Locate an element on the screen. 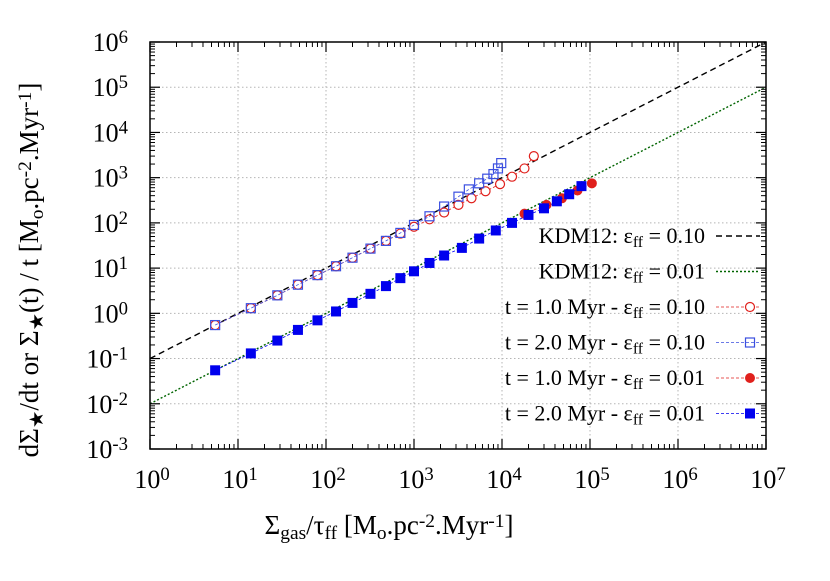  x-tick-label: 10⁶ is located at coordinates (679, 479).